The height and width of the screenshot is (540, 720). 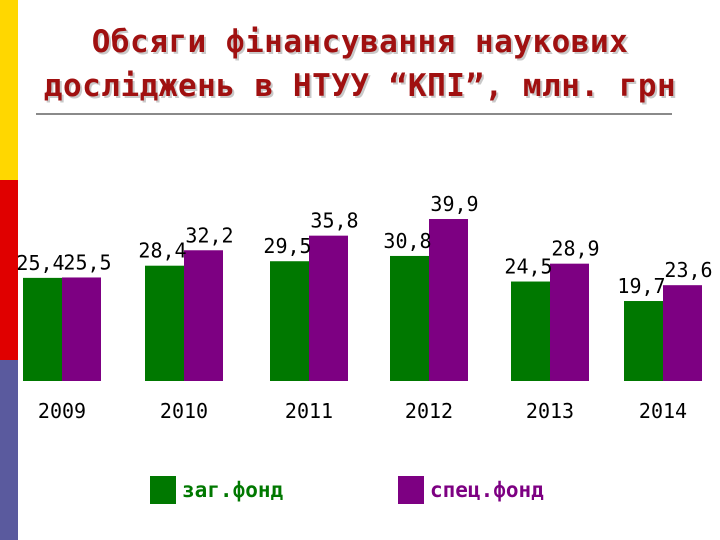 I want to click on legend-swatch-general-fund, so click(x=163, y=490).